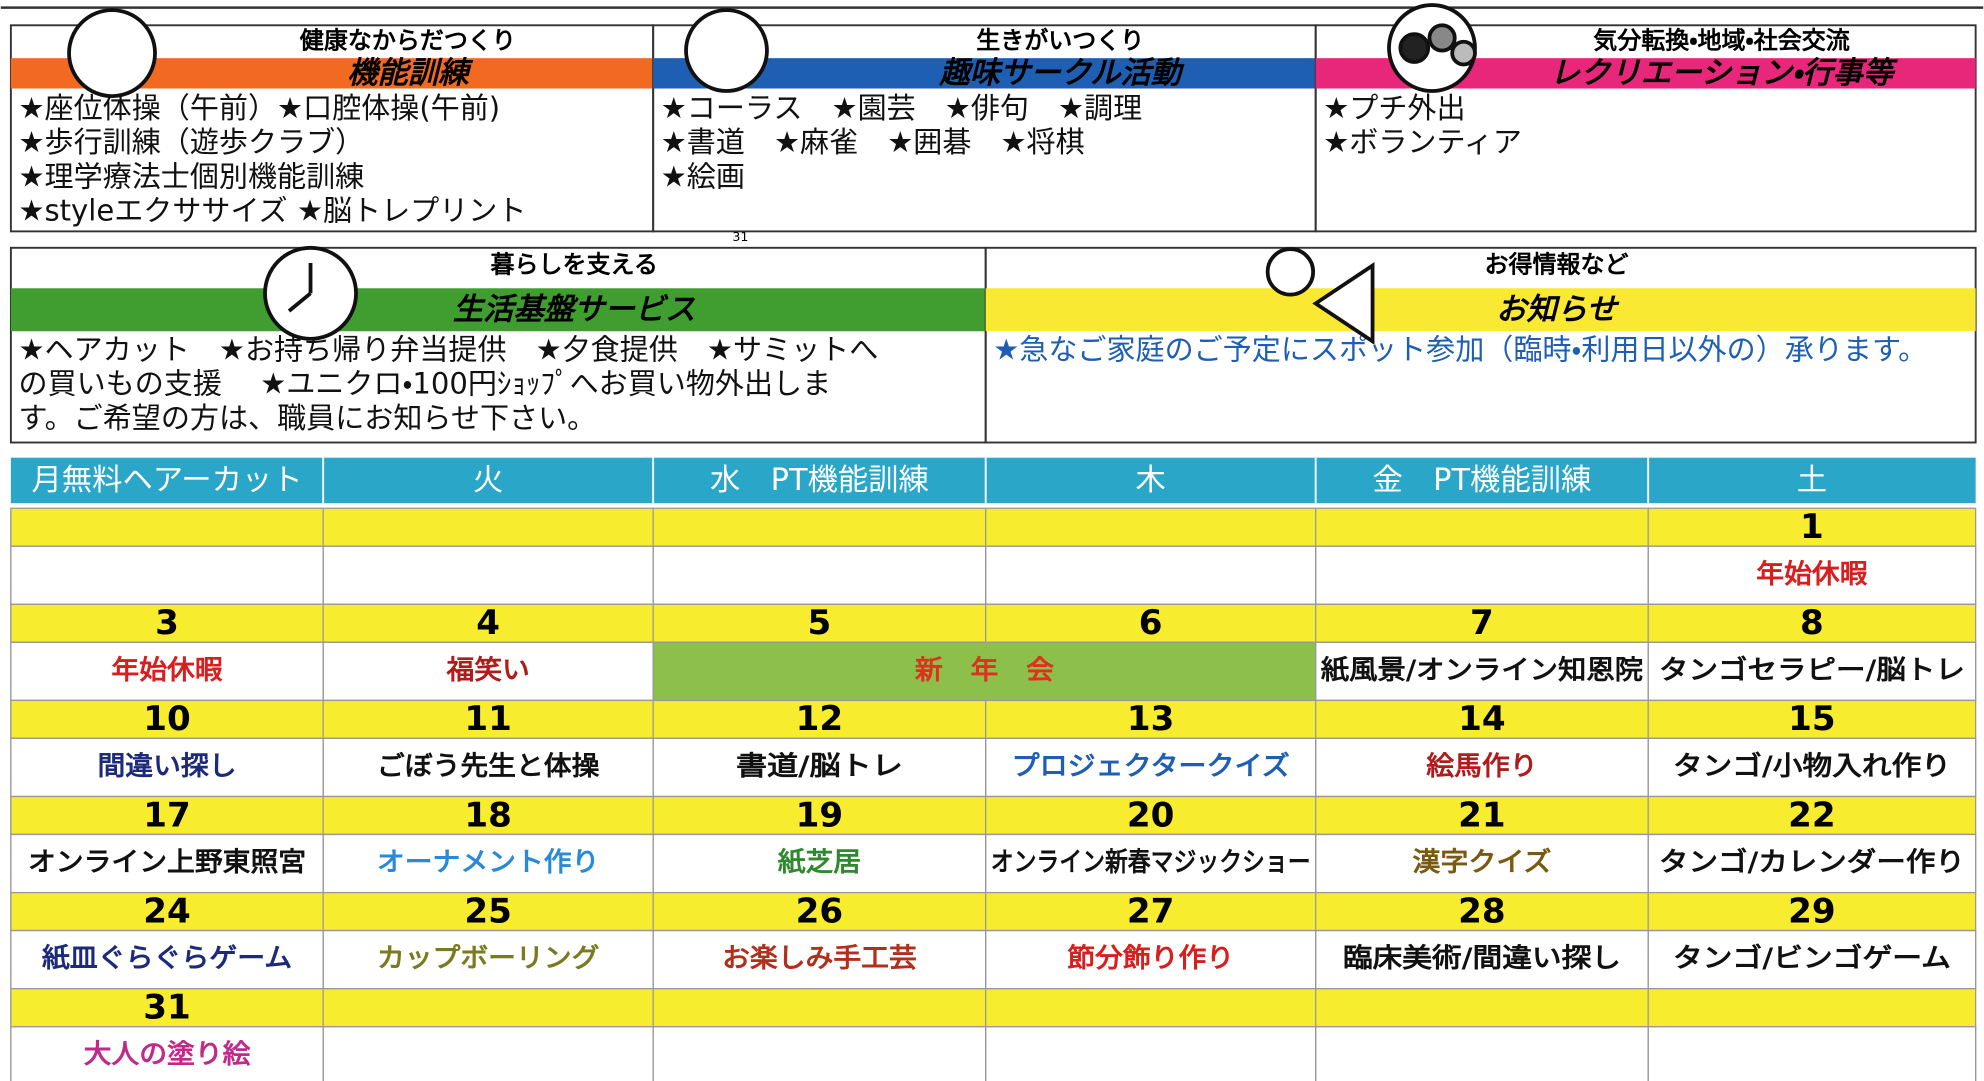 The width and height of the screenshot is (1984, 1081). Describe the element at coordinates (740, 236) in the screenshot. I see `stray-mark: 31` at that location.